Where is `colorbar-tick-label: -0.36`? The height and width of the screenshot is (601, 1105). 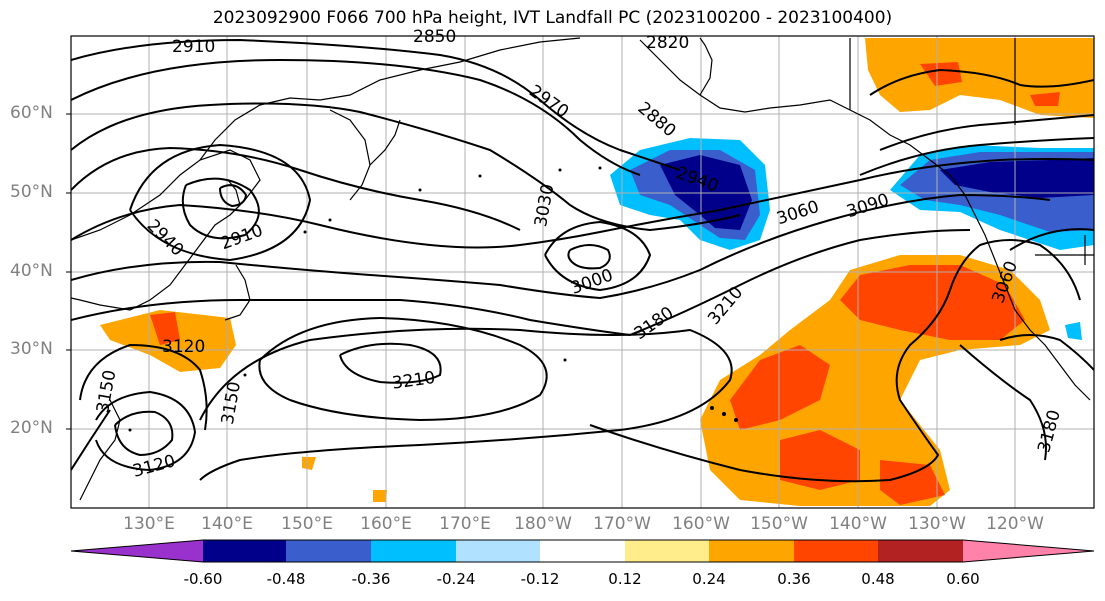 colorbar-tick-label: -0.36 is located at coordinates (371, 579).